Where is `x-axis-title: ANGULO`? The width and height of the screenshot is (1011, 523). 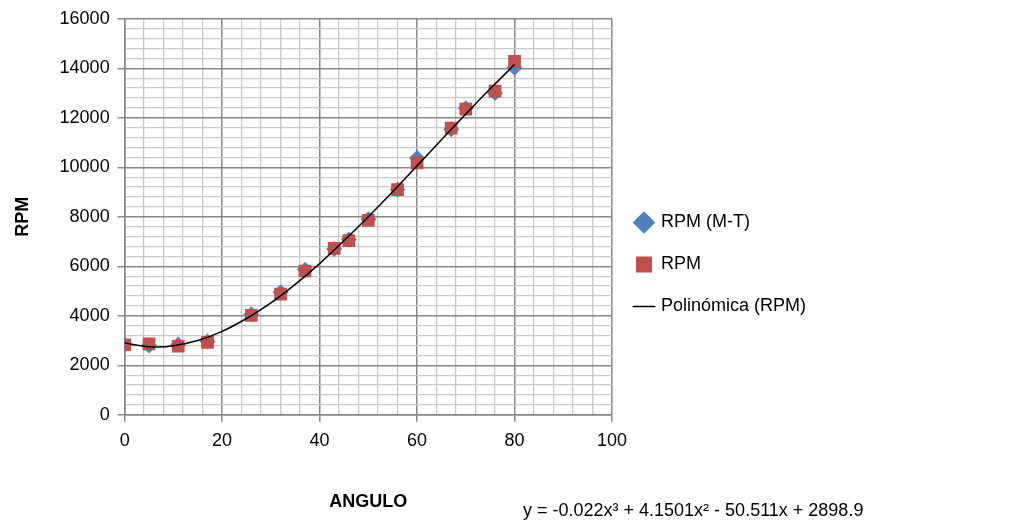 x-axis-title: ANGULO is located at coordinates (368, 501).